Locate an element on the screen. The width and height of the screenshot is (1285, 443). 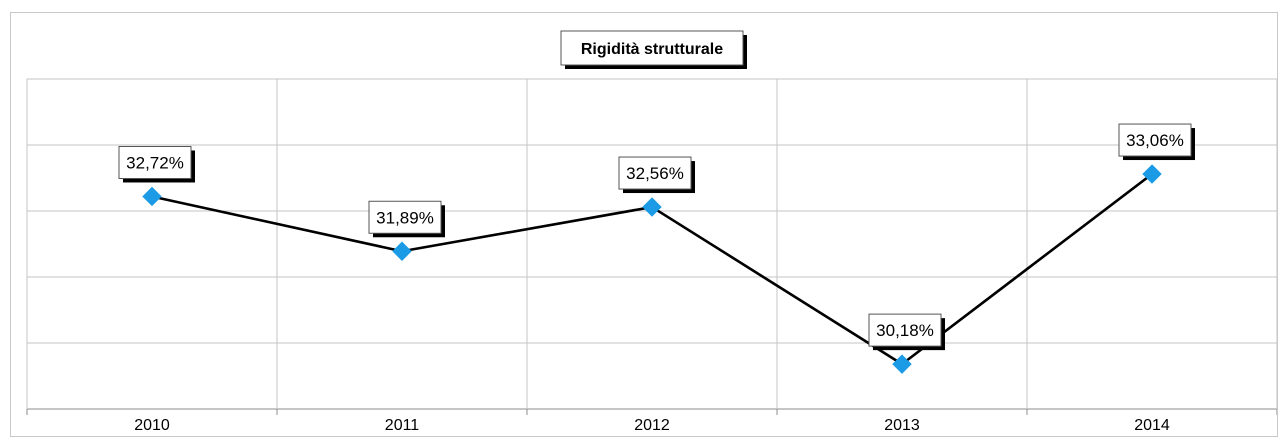
x-tick-label: 2010 is located at coordinates (152, 425).